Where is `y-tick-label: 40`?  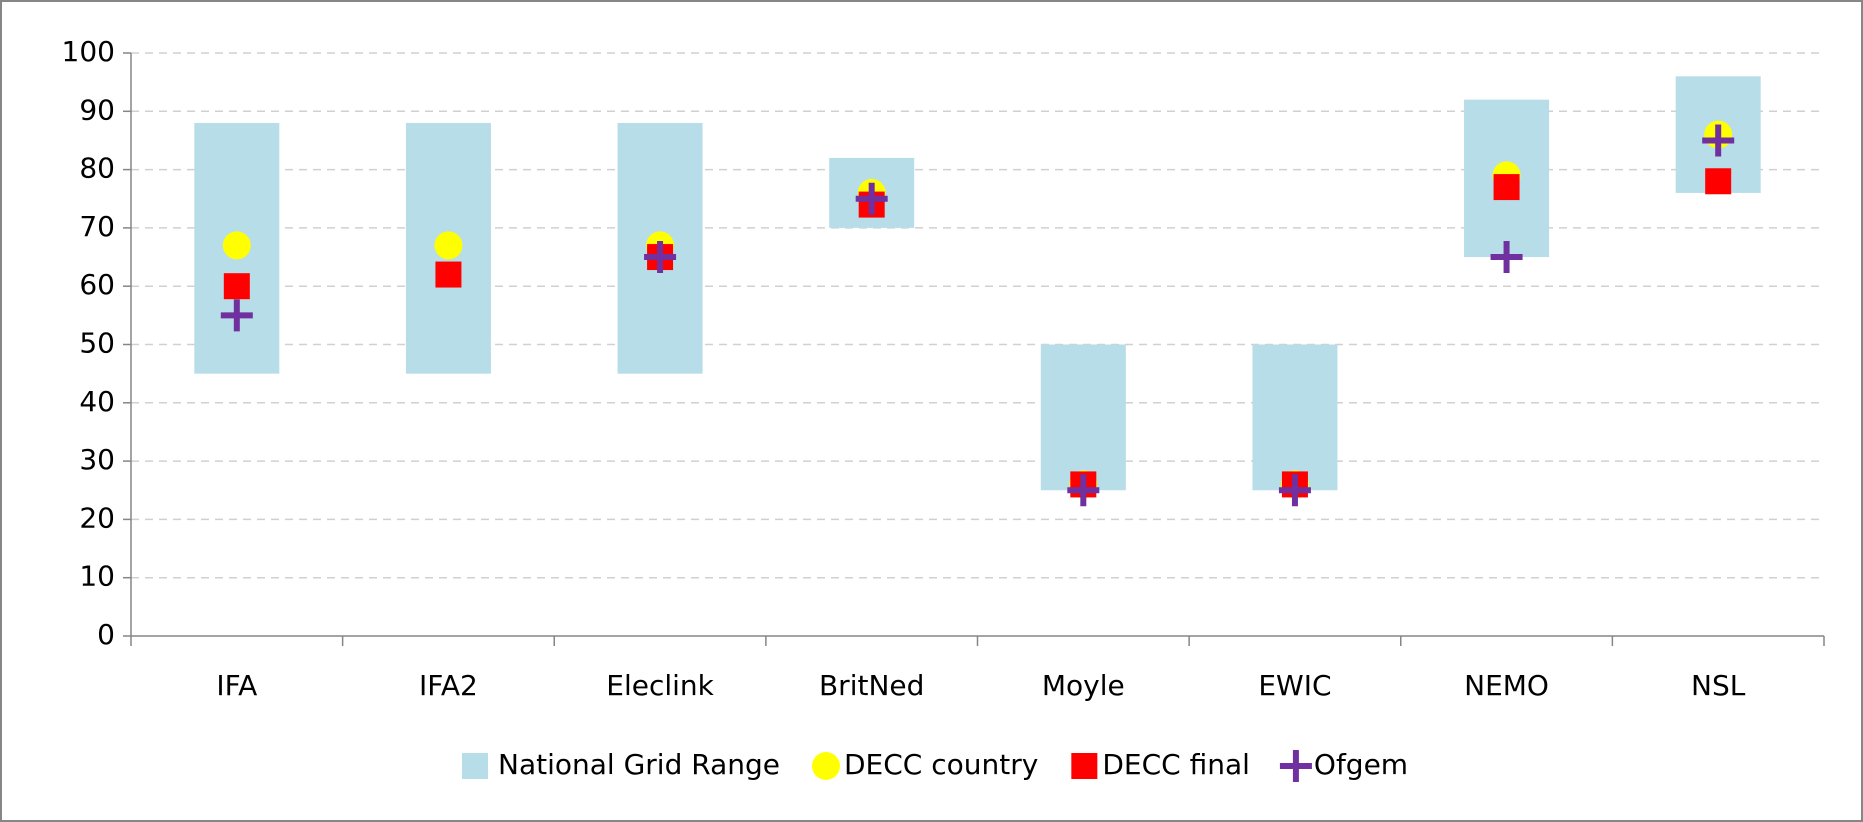
y-tick-label: 40 is located at coordinates (97, 401).